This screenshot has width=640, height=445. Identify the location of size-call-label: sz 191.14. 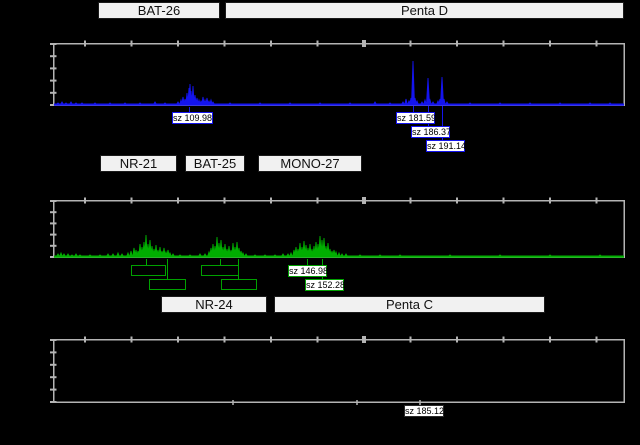
(446, 146).